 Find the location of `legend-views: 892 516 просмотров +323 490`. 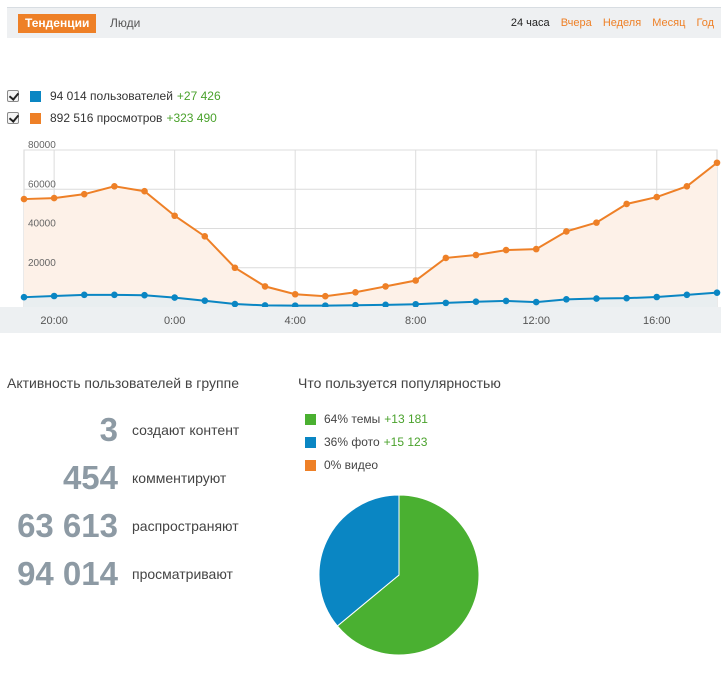

legend-views: 892 516 просмотров +323 490 is located at coordinates (112, 118).